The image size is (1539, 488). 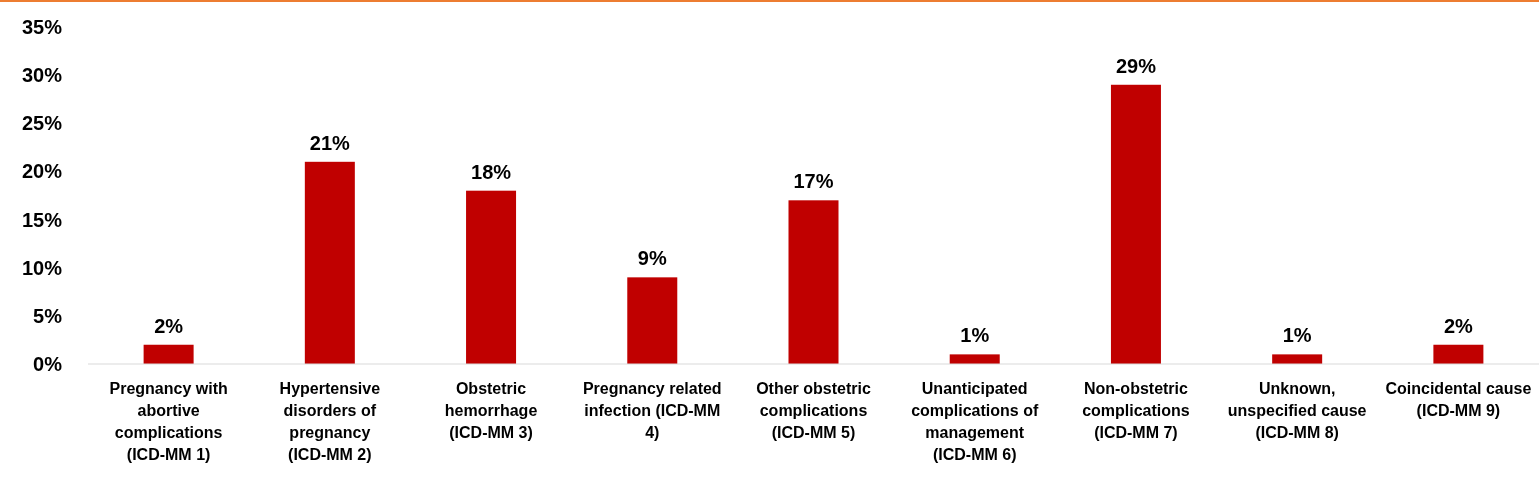 I want to click on x-tick-label: Hypertensive disorders of pregnancy (ICD-MM 2), so click(x=330, y=421).